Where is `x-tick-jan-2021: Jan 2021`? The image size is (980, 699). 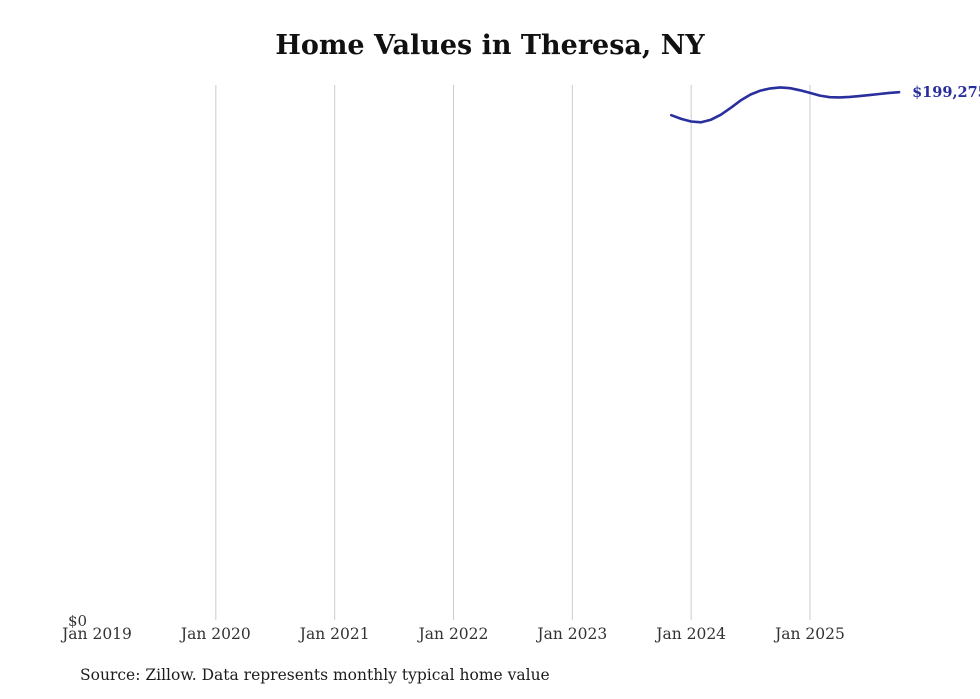 x-tick-jan-2021: Jan 2021 is located at coordinates (334, 634).